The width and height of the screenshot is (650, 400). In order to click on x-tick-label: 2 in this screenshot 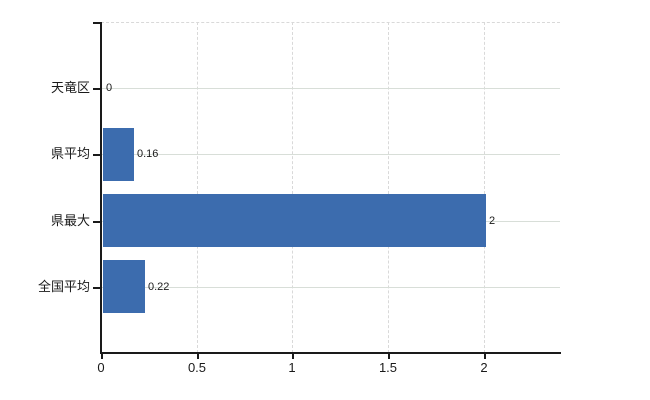, I will do `click(484, 367)`.